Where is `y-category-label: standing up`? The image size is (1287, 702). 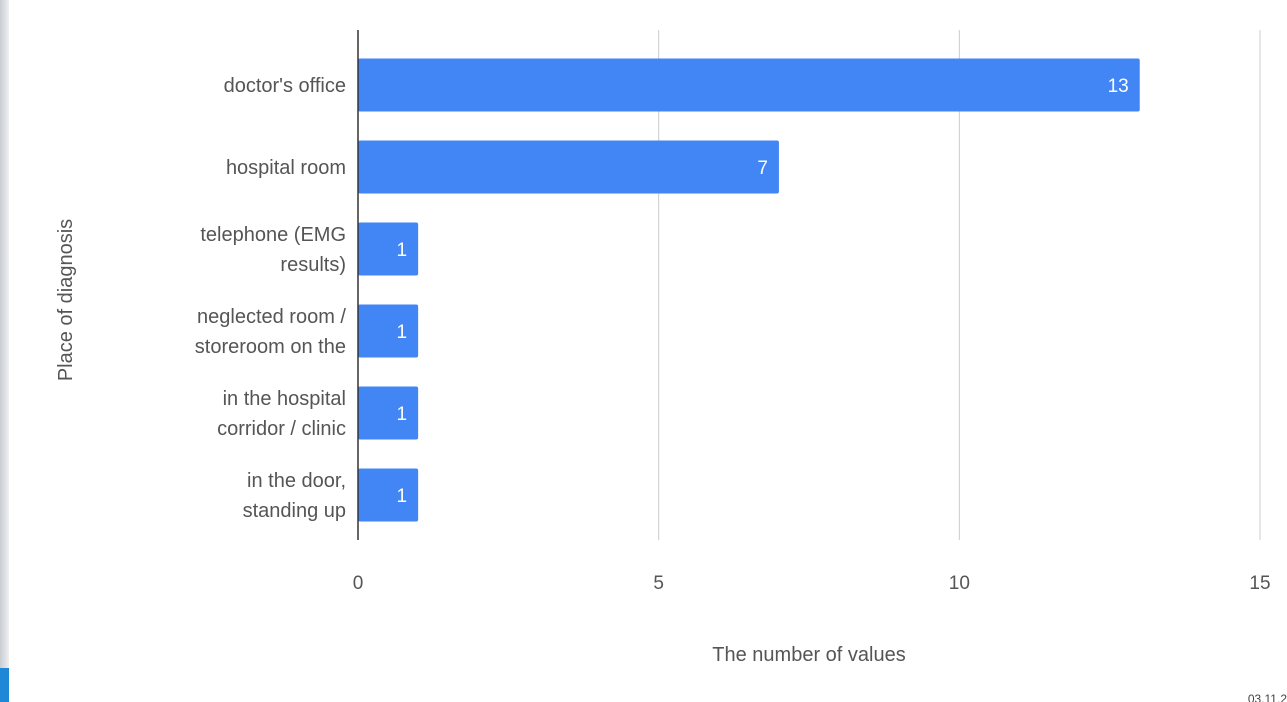
y-category-label: standing up is located at coordinates (294, 511).